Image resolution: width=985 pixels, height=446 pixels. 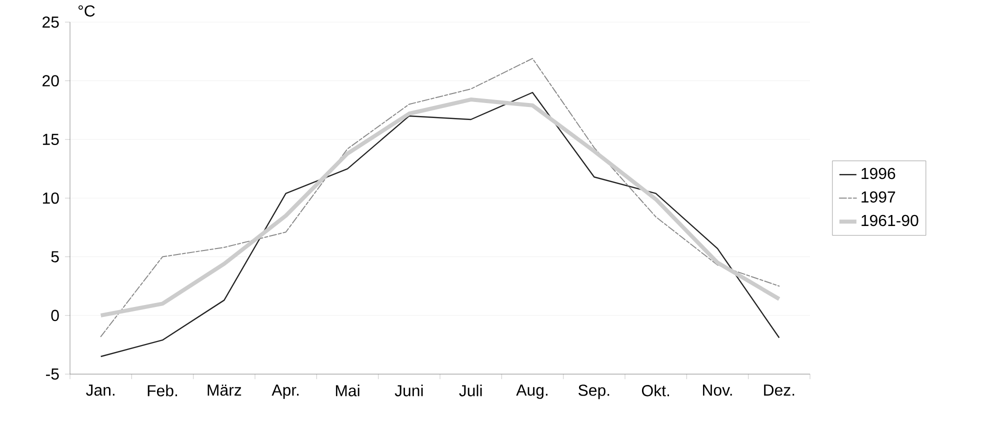 What do you see at coordinates (50, 198) in the screenshot?
I see `y-tick-label: 10` at bounding box center [50, 198].